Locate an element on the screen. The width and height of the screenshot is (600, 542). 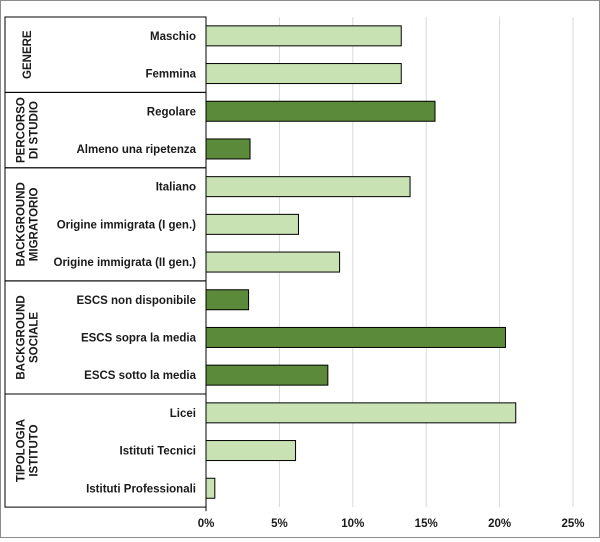
bar-regolare is located at coordinates (320, 111).